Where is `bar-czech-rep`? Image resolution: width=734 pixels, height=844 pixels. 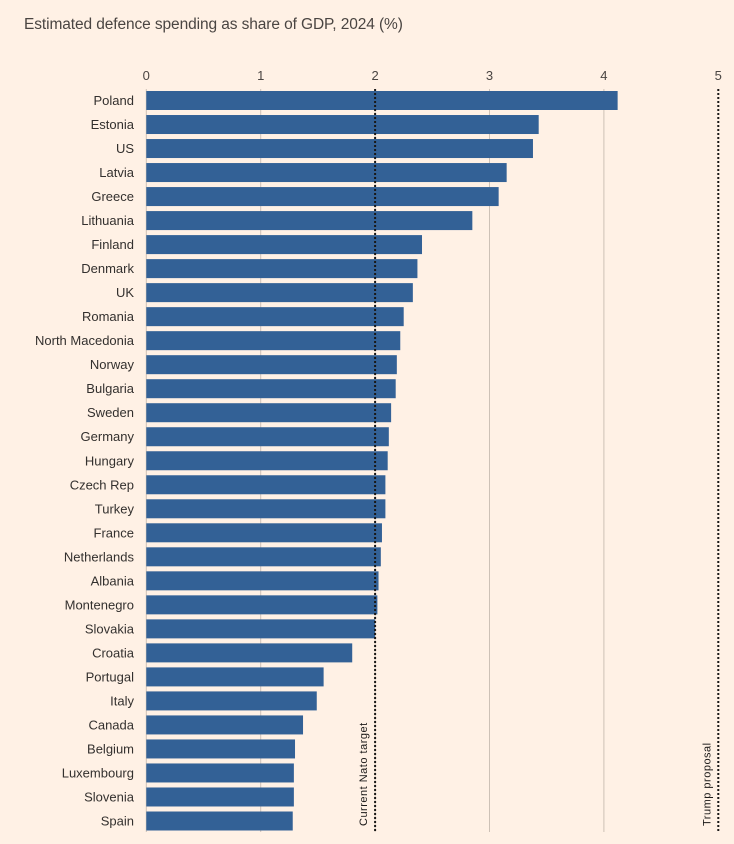 bar-czech-rep is located at coordinates (266, 485).